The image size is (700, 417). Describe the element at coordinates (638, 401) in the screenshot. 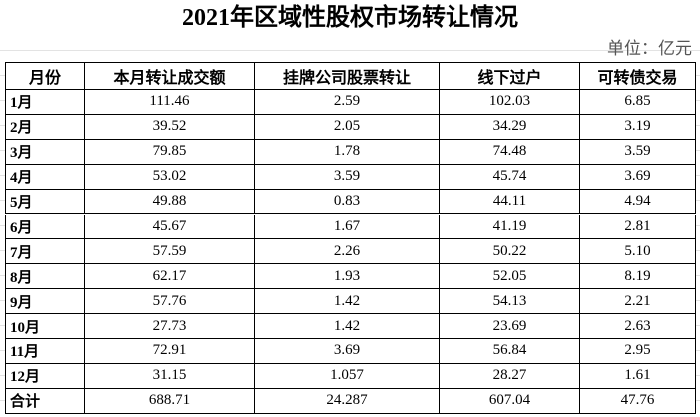

I see `table-cell: 47.76` at that location.